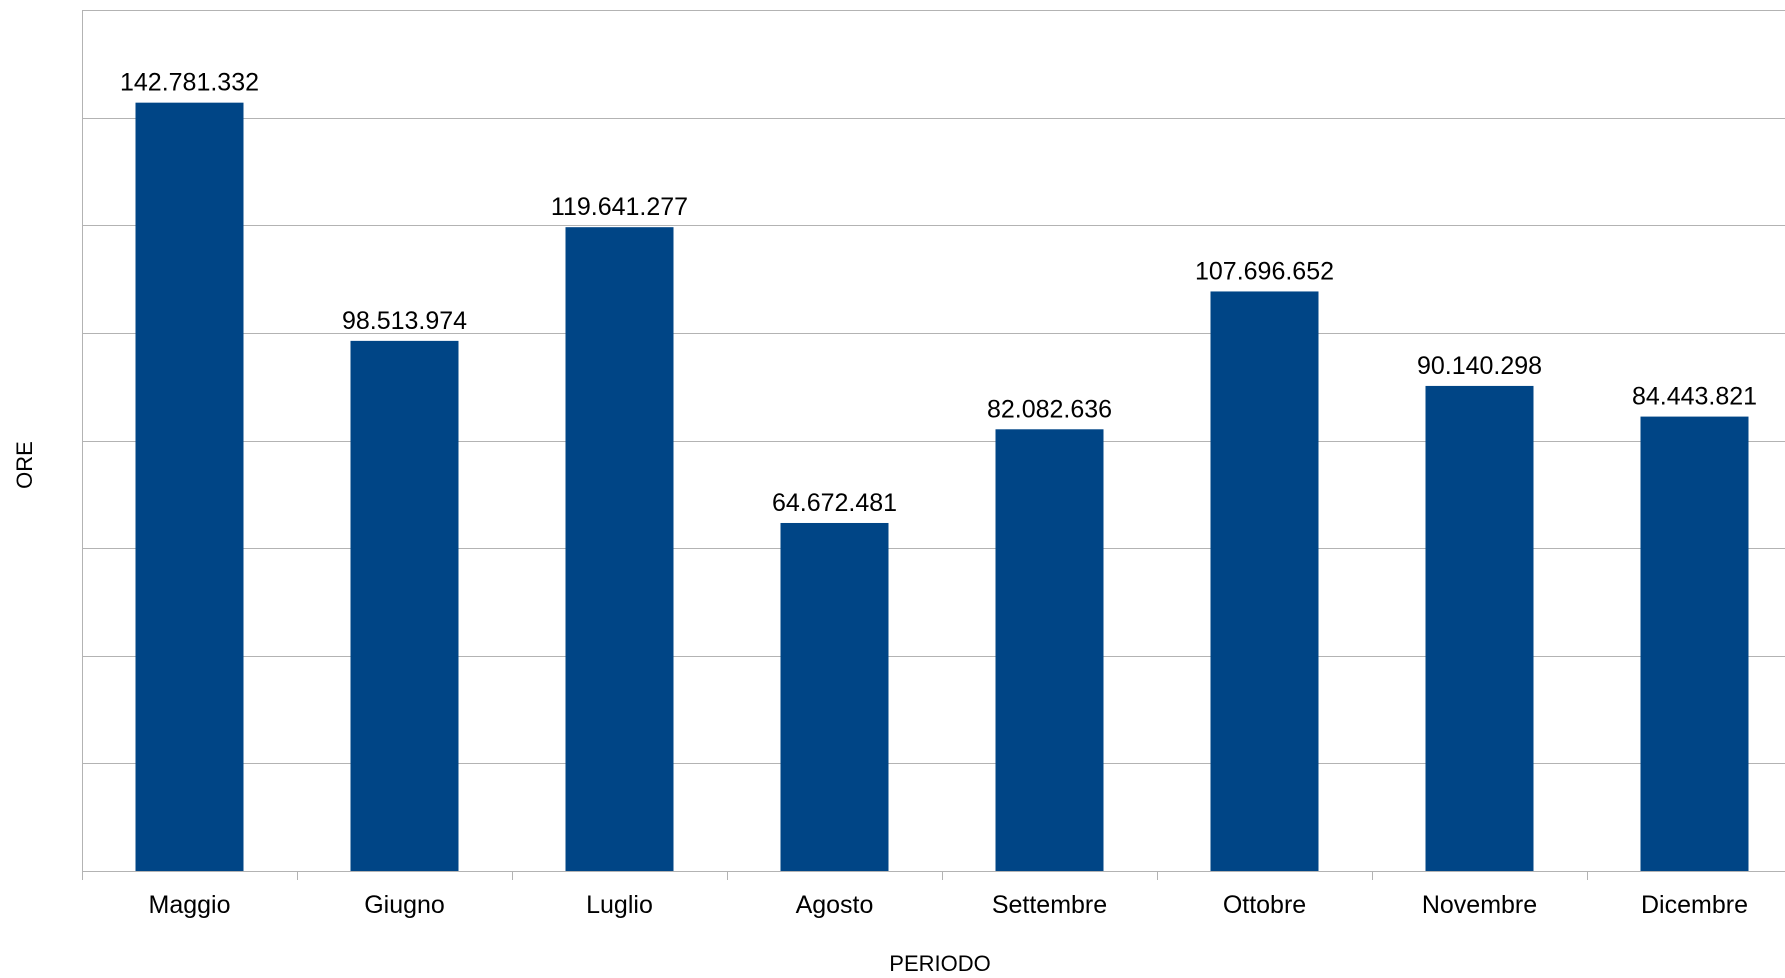 The height and width of the screenshot is (978, 1785). Describe the element at coordinates (1479, 905) in the screenshot. I see `x-tick-label: Novembre` at that location.